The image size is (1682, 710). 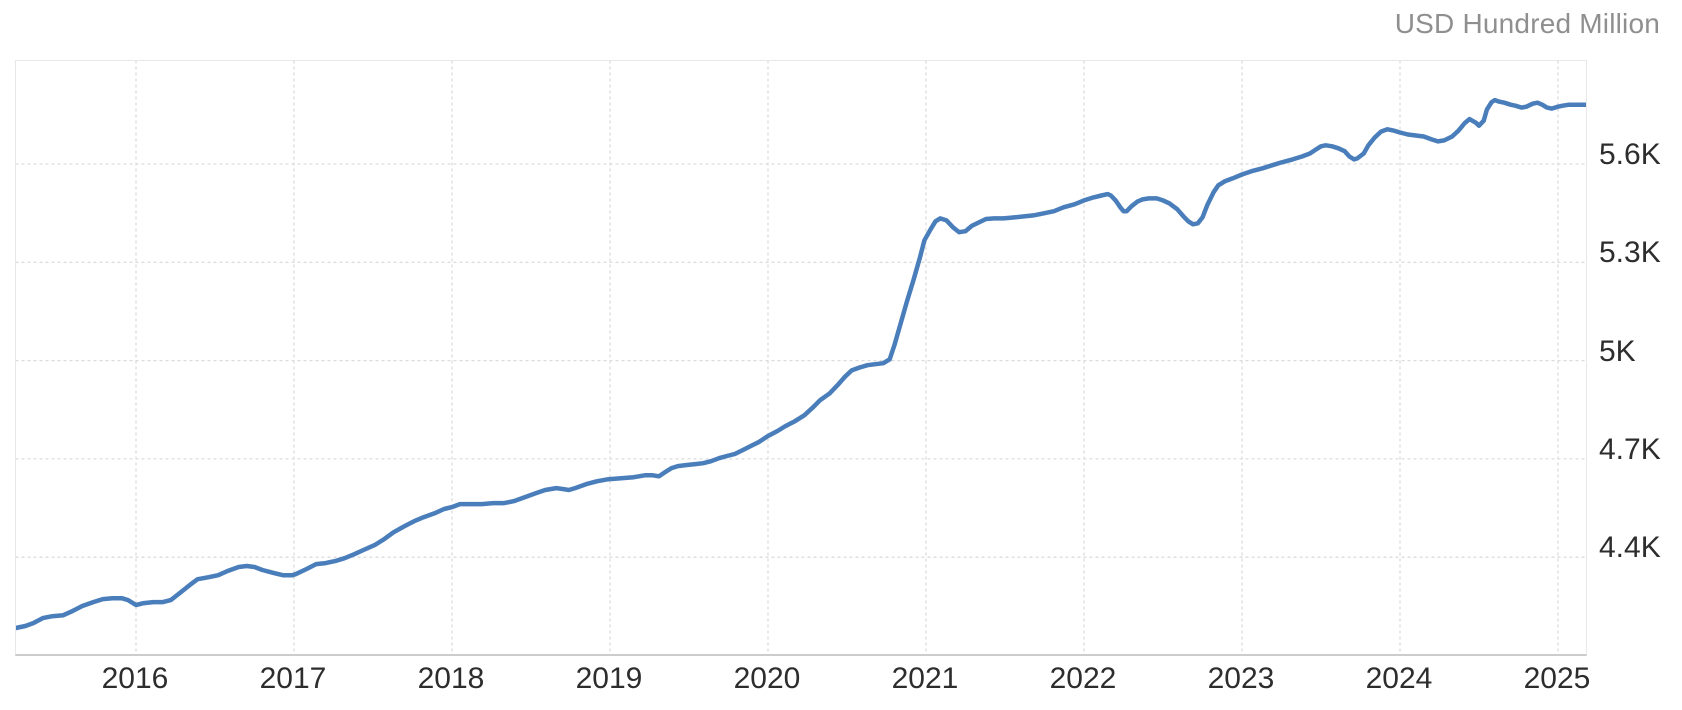 What do you see at coordinates (1241, 678) in the screenshot?
I see `x-axis-tick-label: 2023` at bounding box center [1241, 678].